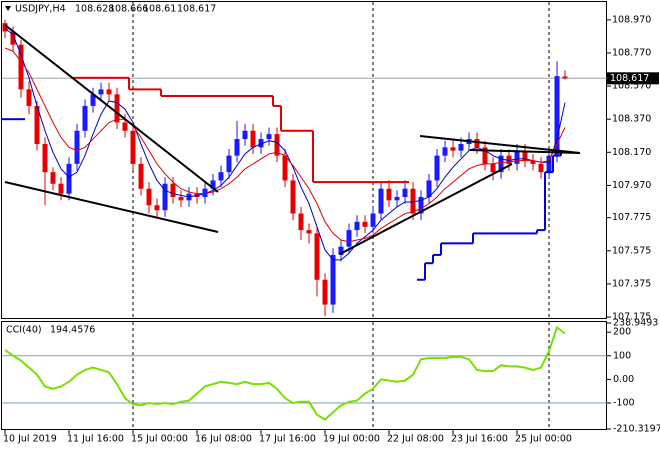  What do you see at coordinates (622, 332) in the screenshot?
I see `cci-tick-label: 200` at bounding box center [622, 332].